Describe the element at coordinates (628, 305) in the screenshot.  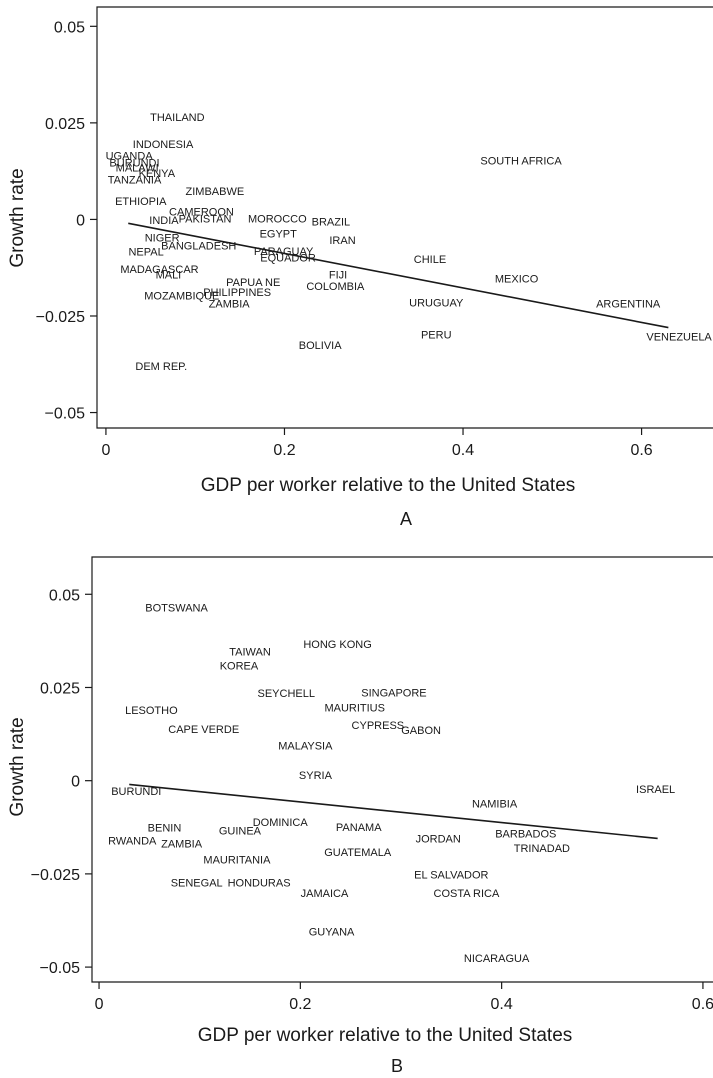
I see `point-label: ARGENTINA` at that location.